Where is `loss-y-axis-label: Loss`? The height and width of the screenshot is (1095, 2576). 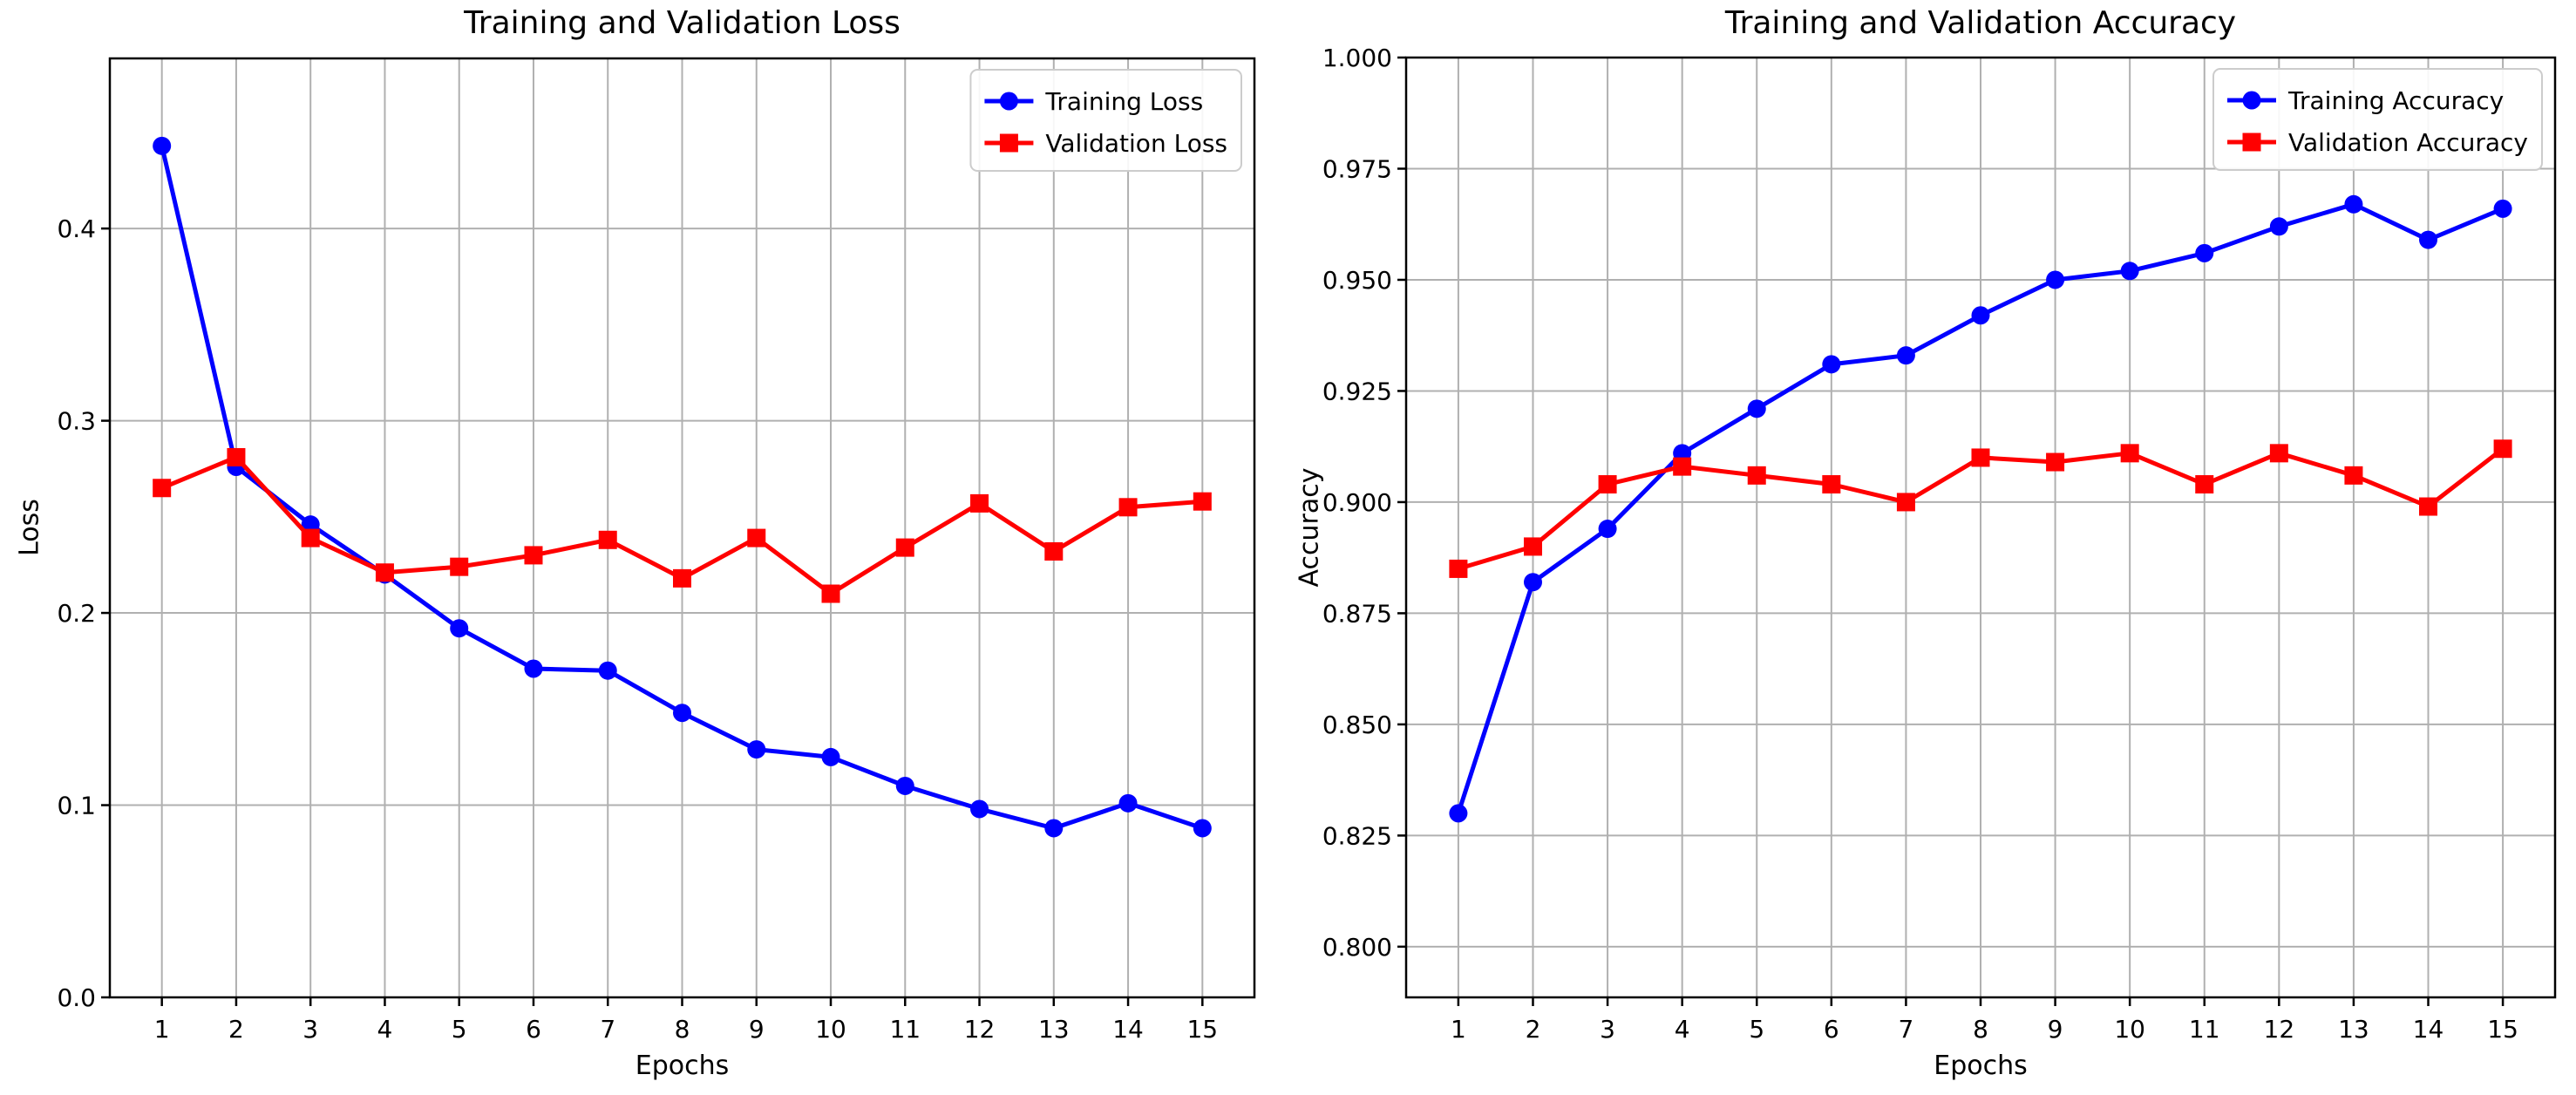 loss-y-axis-label: Loss is located at coordinates (30, 527).